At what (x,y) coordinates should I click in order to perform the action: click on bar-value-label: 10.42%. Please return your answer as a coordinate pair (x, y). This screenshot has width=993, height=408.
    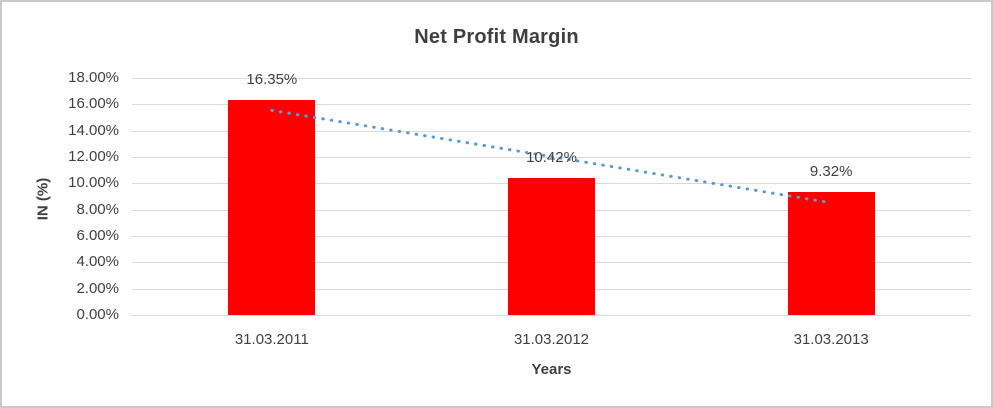
    Looking at the image, I should click on (551, 157).